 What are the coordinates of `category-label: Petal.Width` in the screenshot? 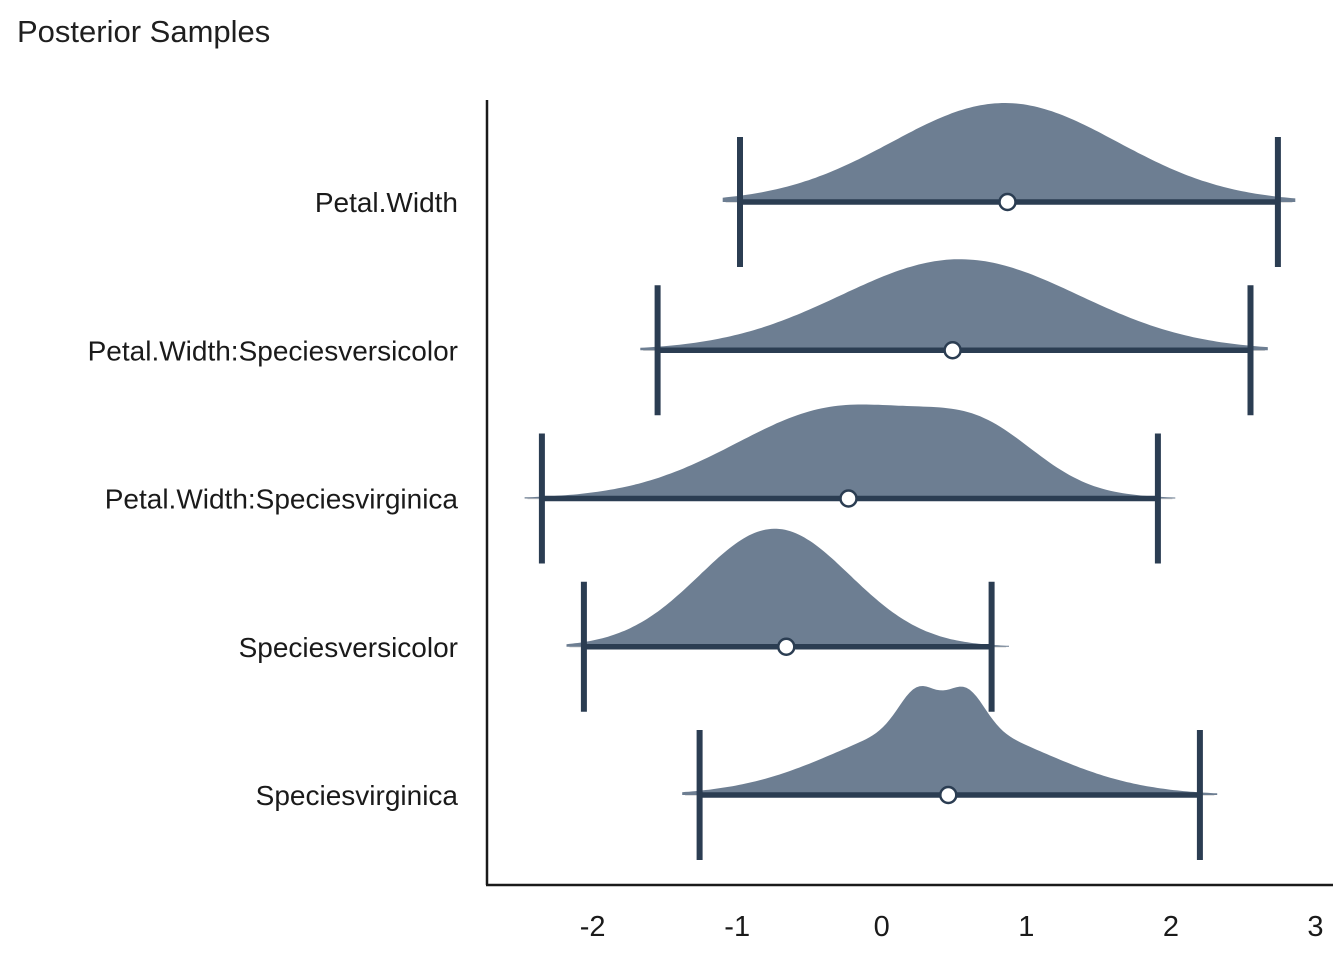 It's located at (386, 202).